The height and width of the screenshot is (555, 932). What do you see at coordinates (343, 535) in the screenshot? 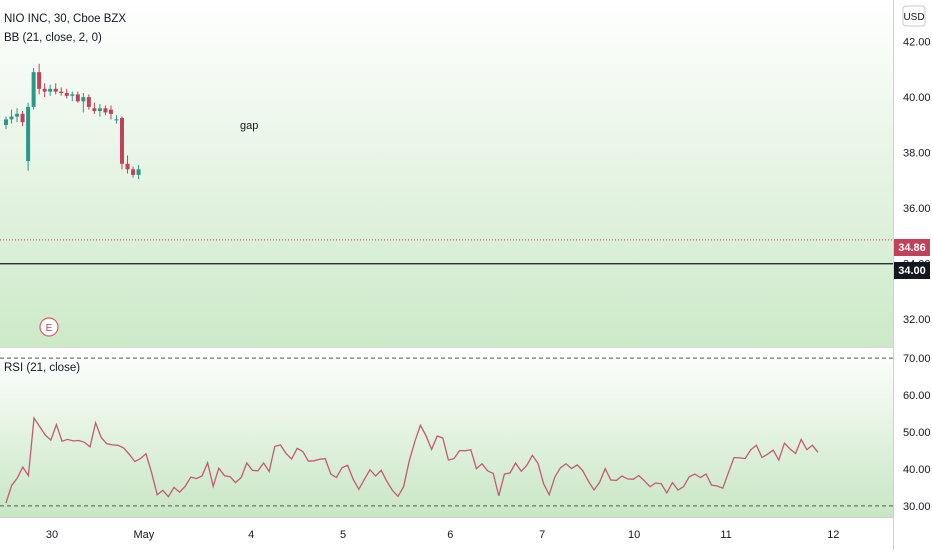
I see `time-axis-tick: 5` at bounding box center [343, 535].